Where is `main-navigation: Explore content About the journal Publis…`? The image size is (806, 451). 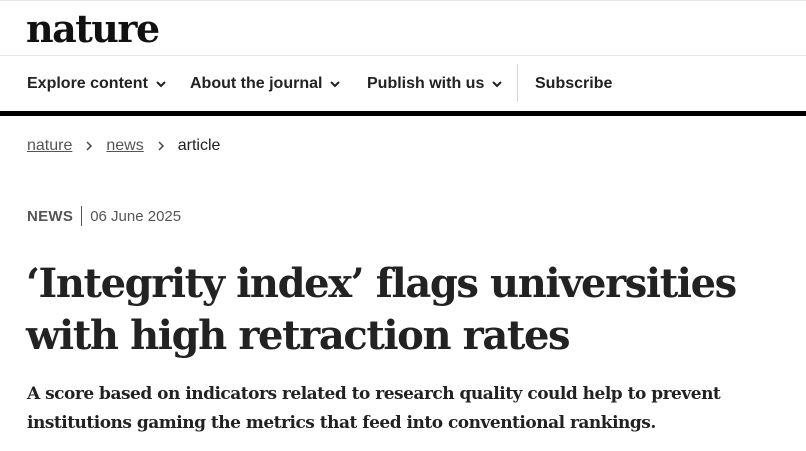
main-navigation: Explore content About the journal Publis… is located at coordinates (403, 86).